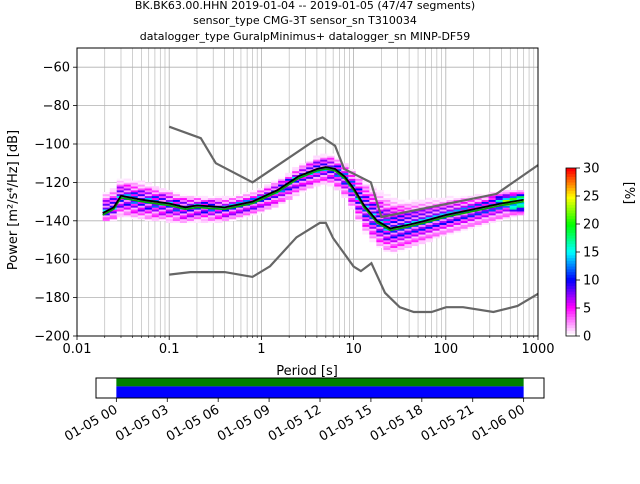 This screenshot has height=484, width=640. What do you see at coordinates (353, 349) in the screenshot?
I see `x-tick-label: 10` at bounding box center [353, 349].